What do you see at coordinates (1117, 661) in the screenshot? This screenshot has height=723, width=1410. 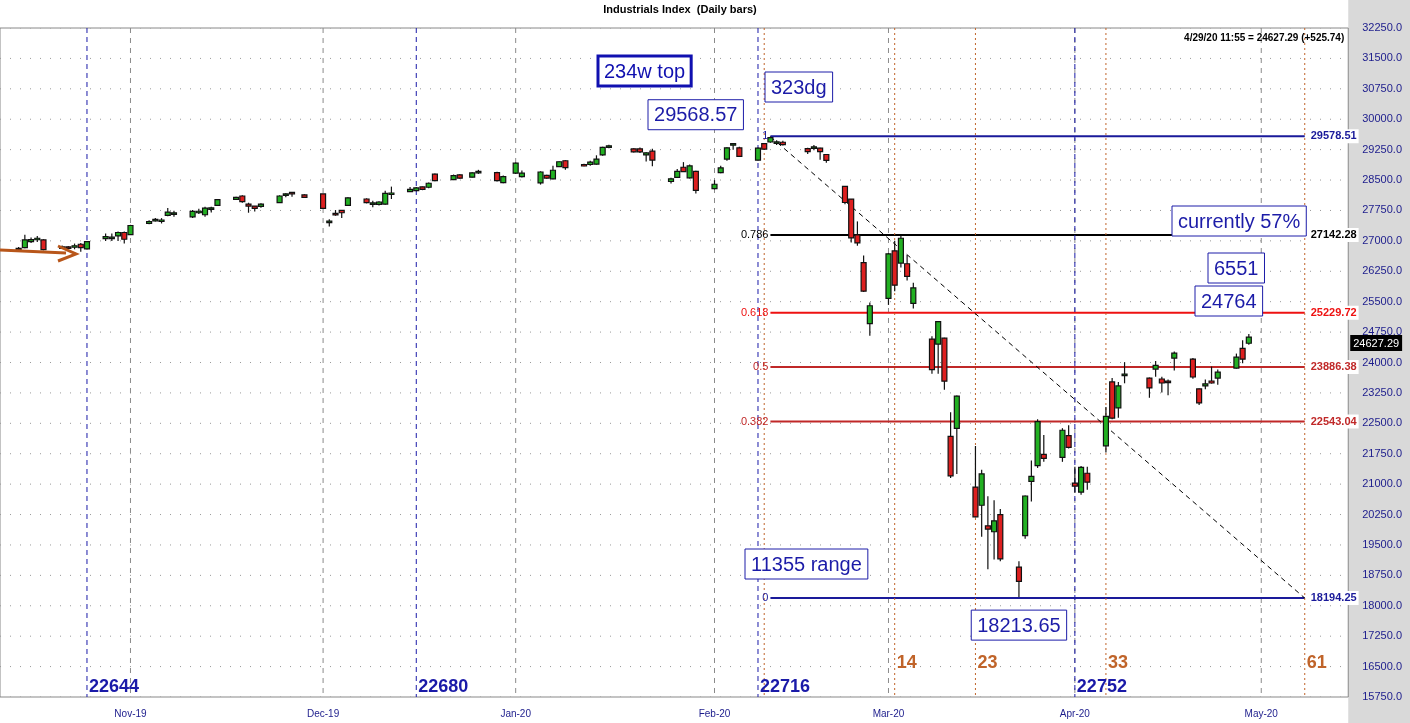 I see `ref-line-label: 33` at bounding box center [1117, 661].